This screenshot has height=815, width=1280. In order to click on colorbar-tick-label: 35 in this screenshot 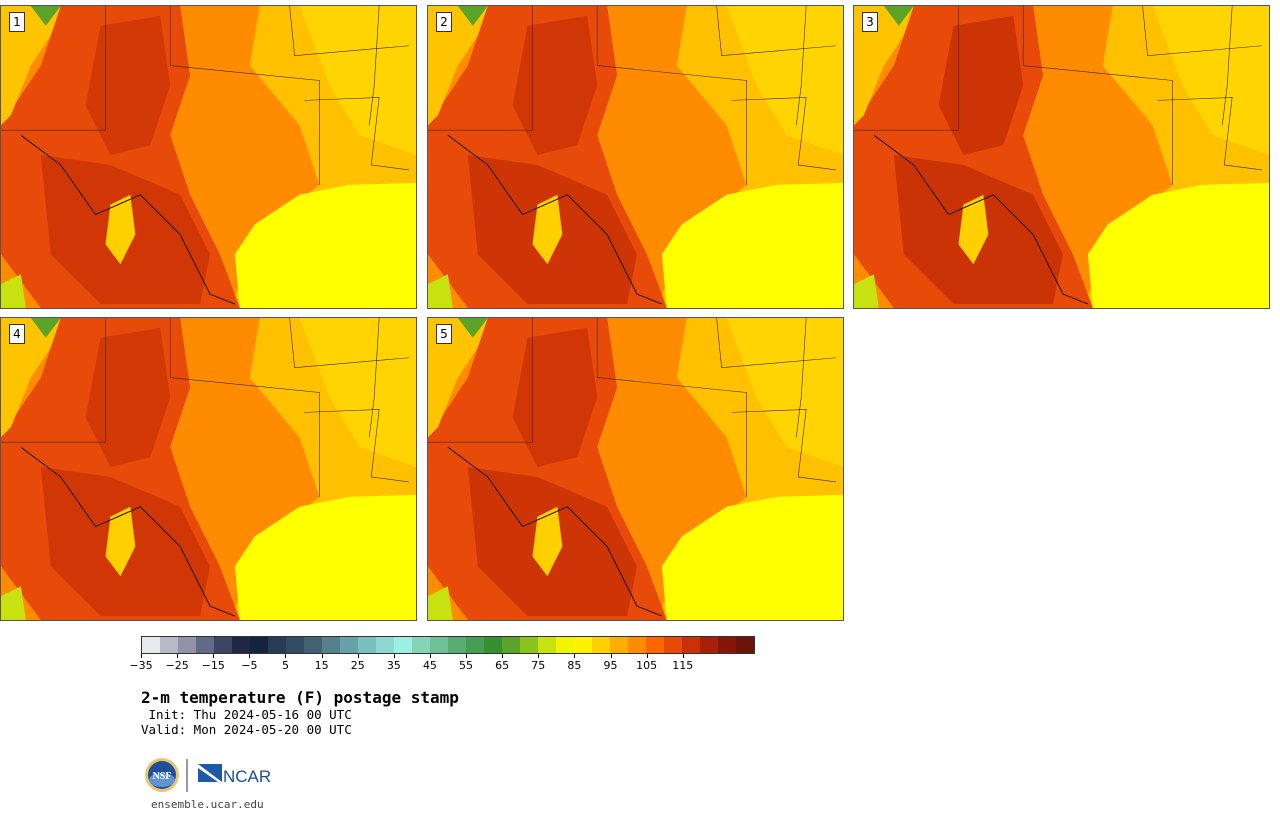, I will do `click(393, 665)`.